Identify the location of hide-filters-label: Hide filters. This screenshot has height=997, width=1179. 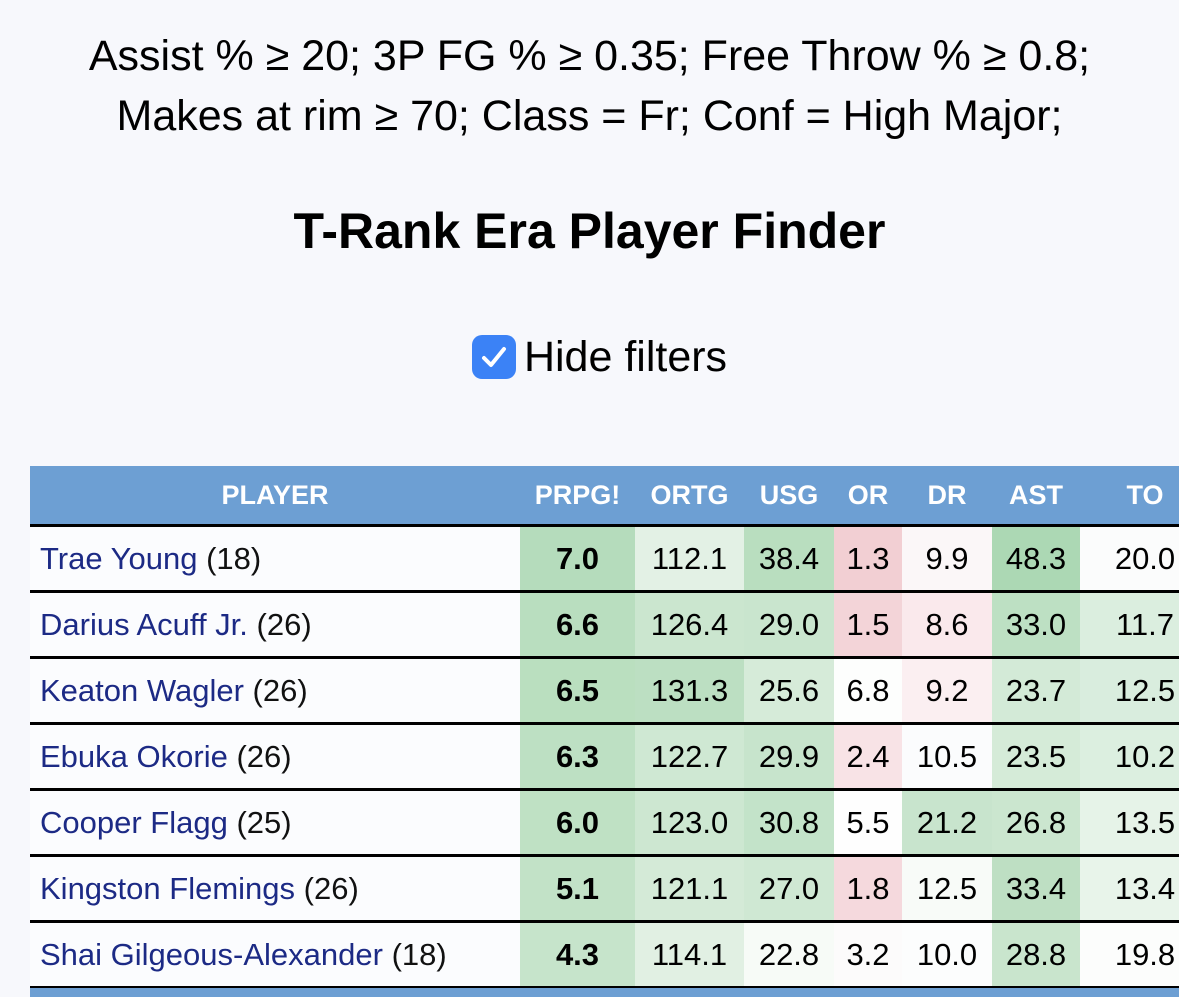
(625, 357).